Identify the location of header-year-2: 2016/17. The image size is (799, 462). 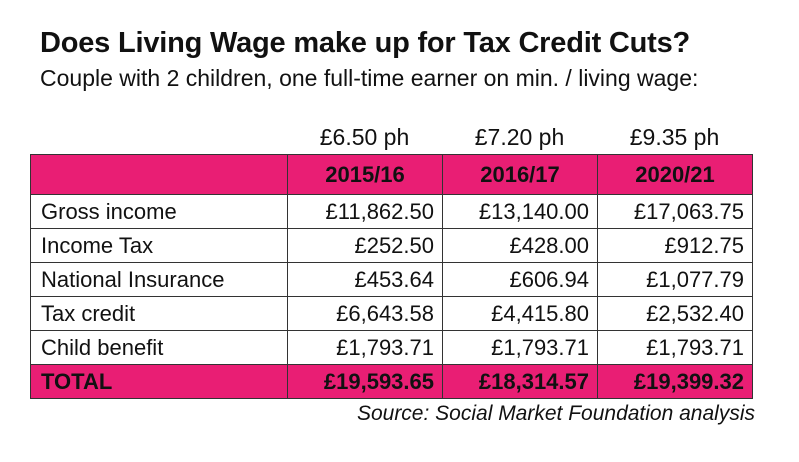
(520, 174).